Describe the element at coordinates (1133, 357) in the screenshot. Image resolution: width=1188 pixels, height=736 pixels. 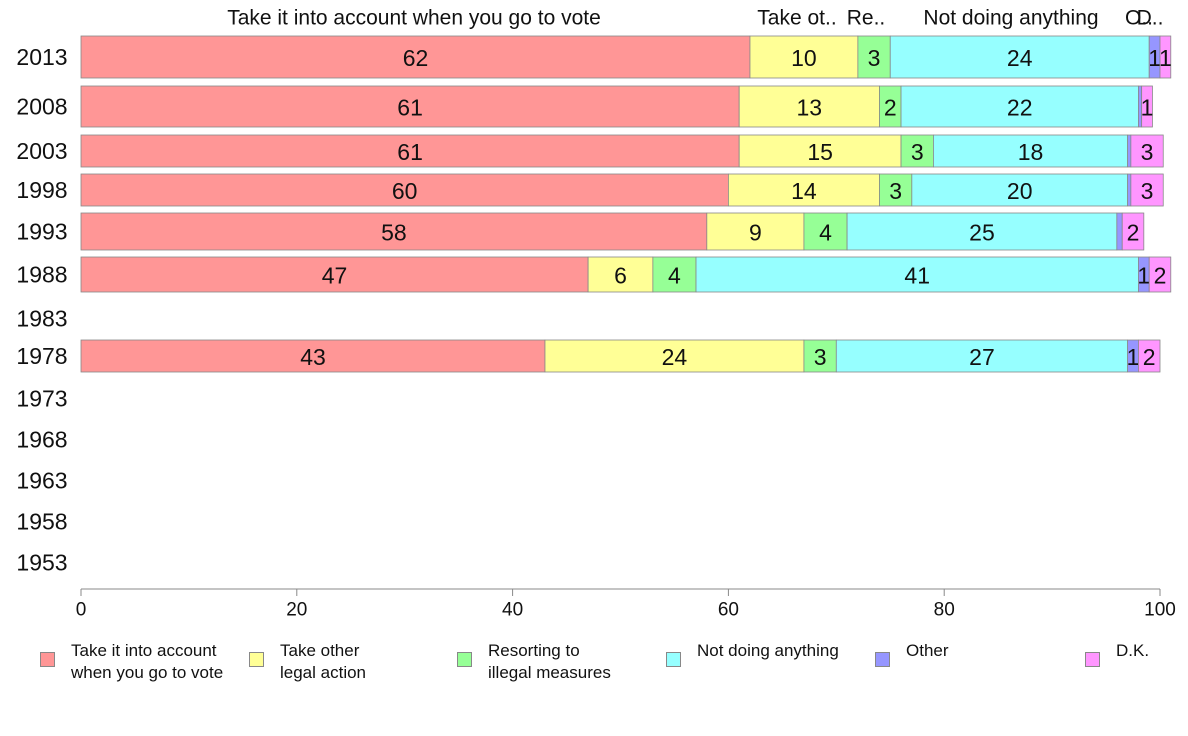
I see `data-label-1978-5: 1` at that location.